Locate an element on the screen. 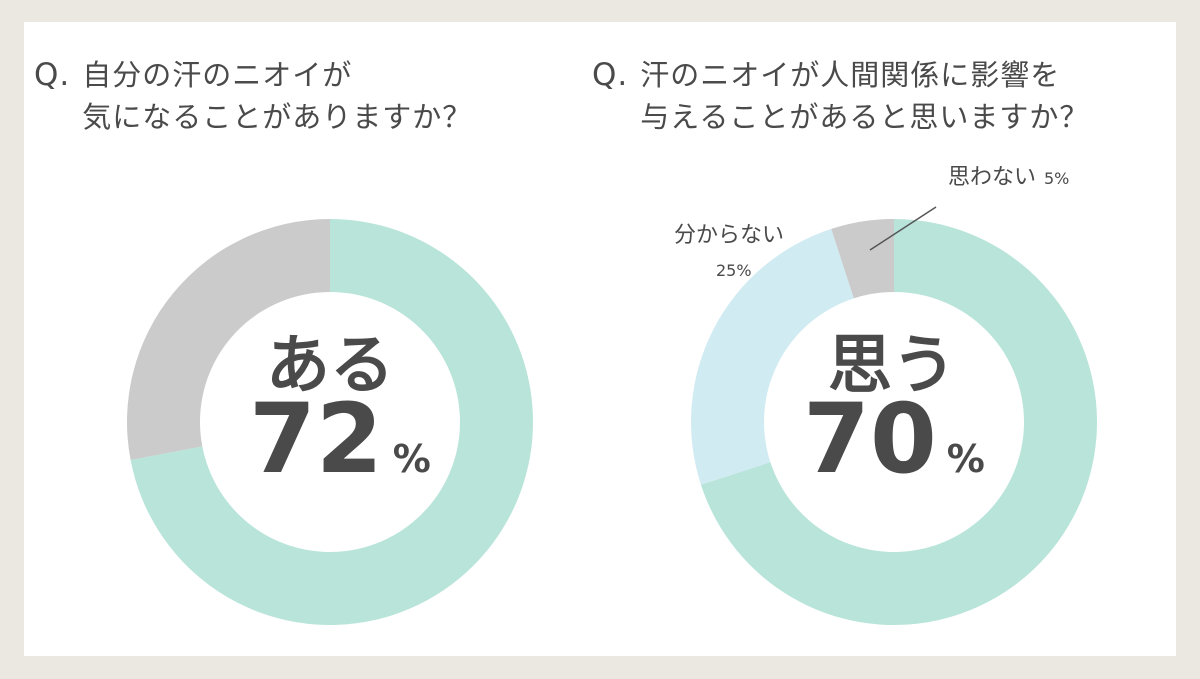  center-value-unit-1: % is located at coordinates (412, 459).